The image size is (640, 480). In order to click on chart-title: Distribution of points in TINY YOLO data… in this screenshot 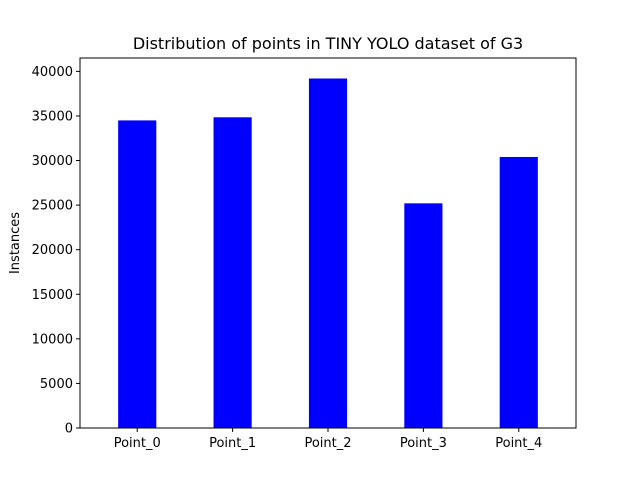, I will do `click(328, 43)`.